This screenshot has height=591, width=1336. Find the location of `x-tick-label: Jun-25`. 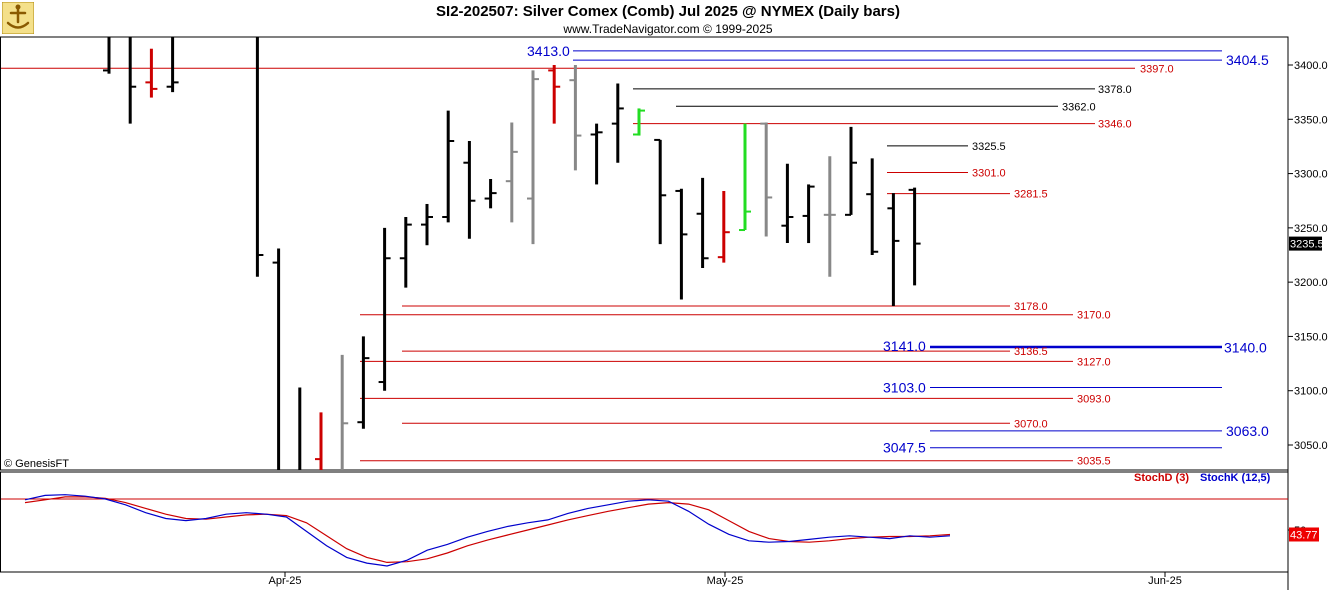

x-tick-label: Jun-25 is located at coordinates (1165, 581).